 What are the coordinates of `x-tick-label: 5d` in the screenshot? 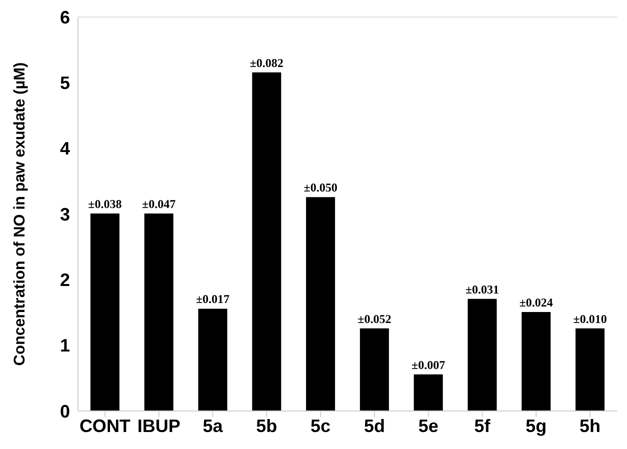 It's located at (374, 426).